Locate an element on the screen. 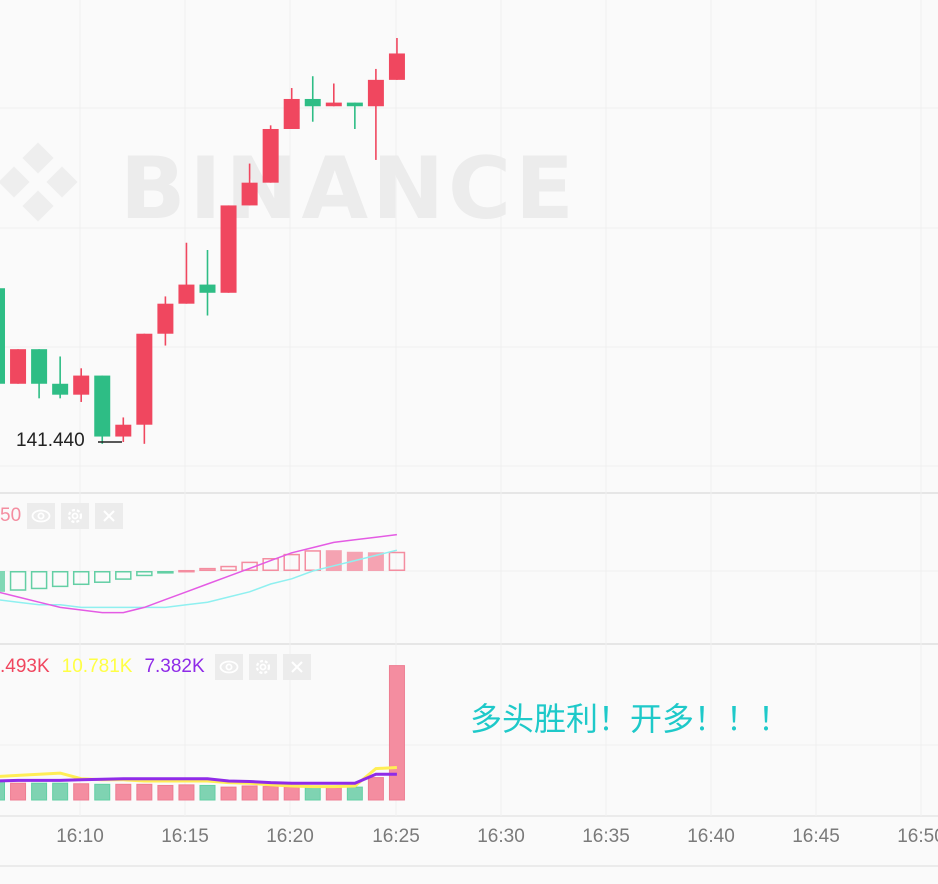 This screenshot has width=938, height=884. volume-settings-button is located at coordinates (262, 667).